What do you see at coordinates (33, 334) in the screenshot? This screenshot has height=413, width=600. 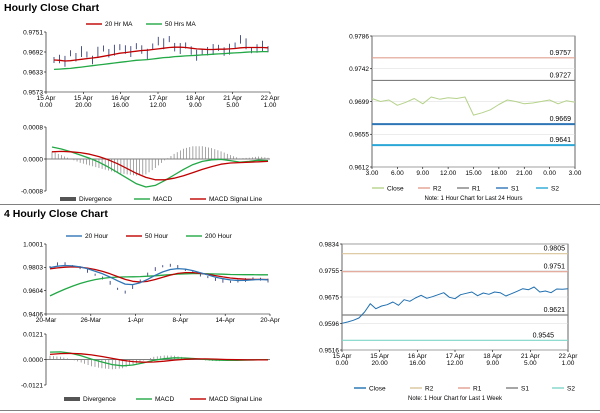 I see `y-tick-label: 0.0121` at bounding box center [33, 334].